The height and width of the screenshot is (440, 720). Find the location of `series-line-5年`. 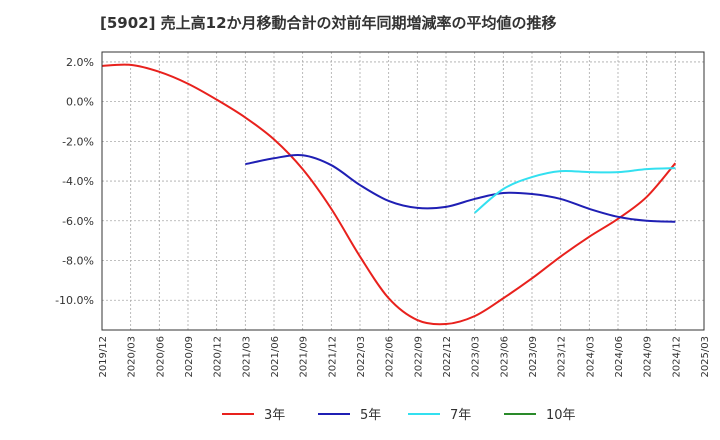

series-line-5年 is located at coordinates (460, 188).